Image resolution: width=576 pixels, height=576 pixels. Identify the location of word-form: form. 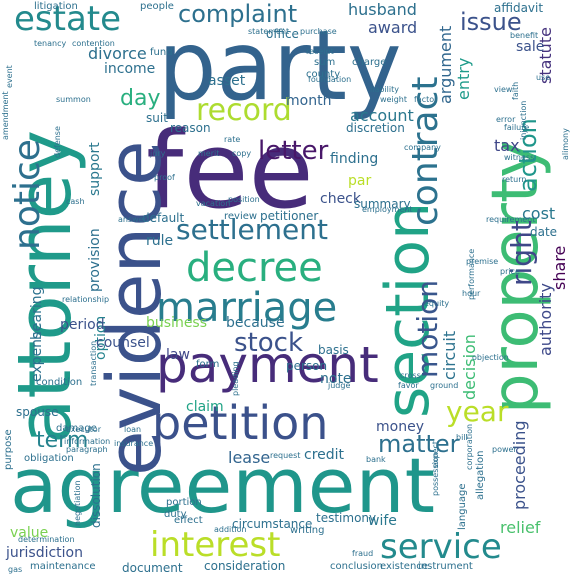
(208, 364).